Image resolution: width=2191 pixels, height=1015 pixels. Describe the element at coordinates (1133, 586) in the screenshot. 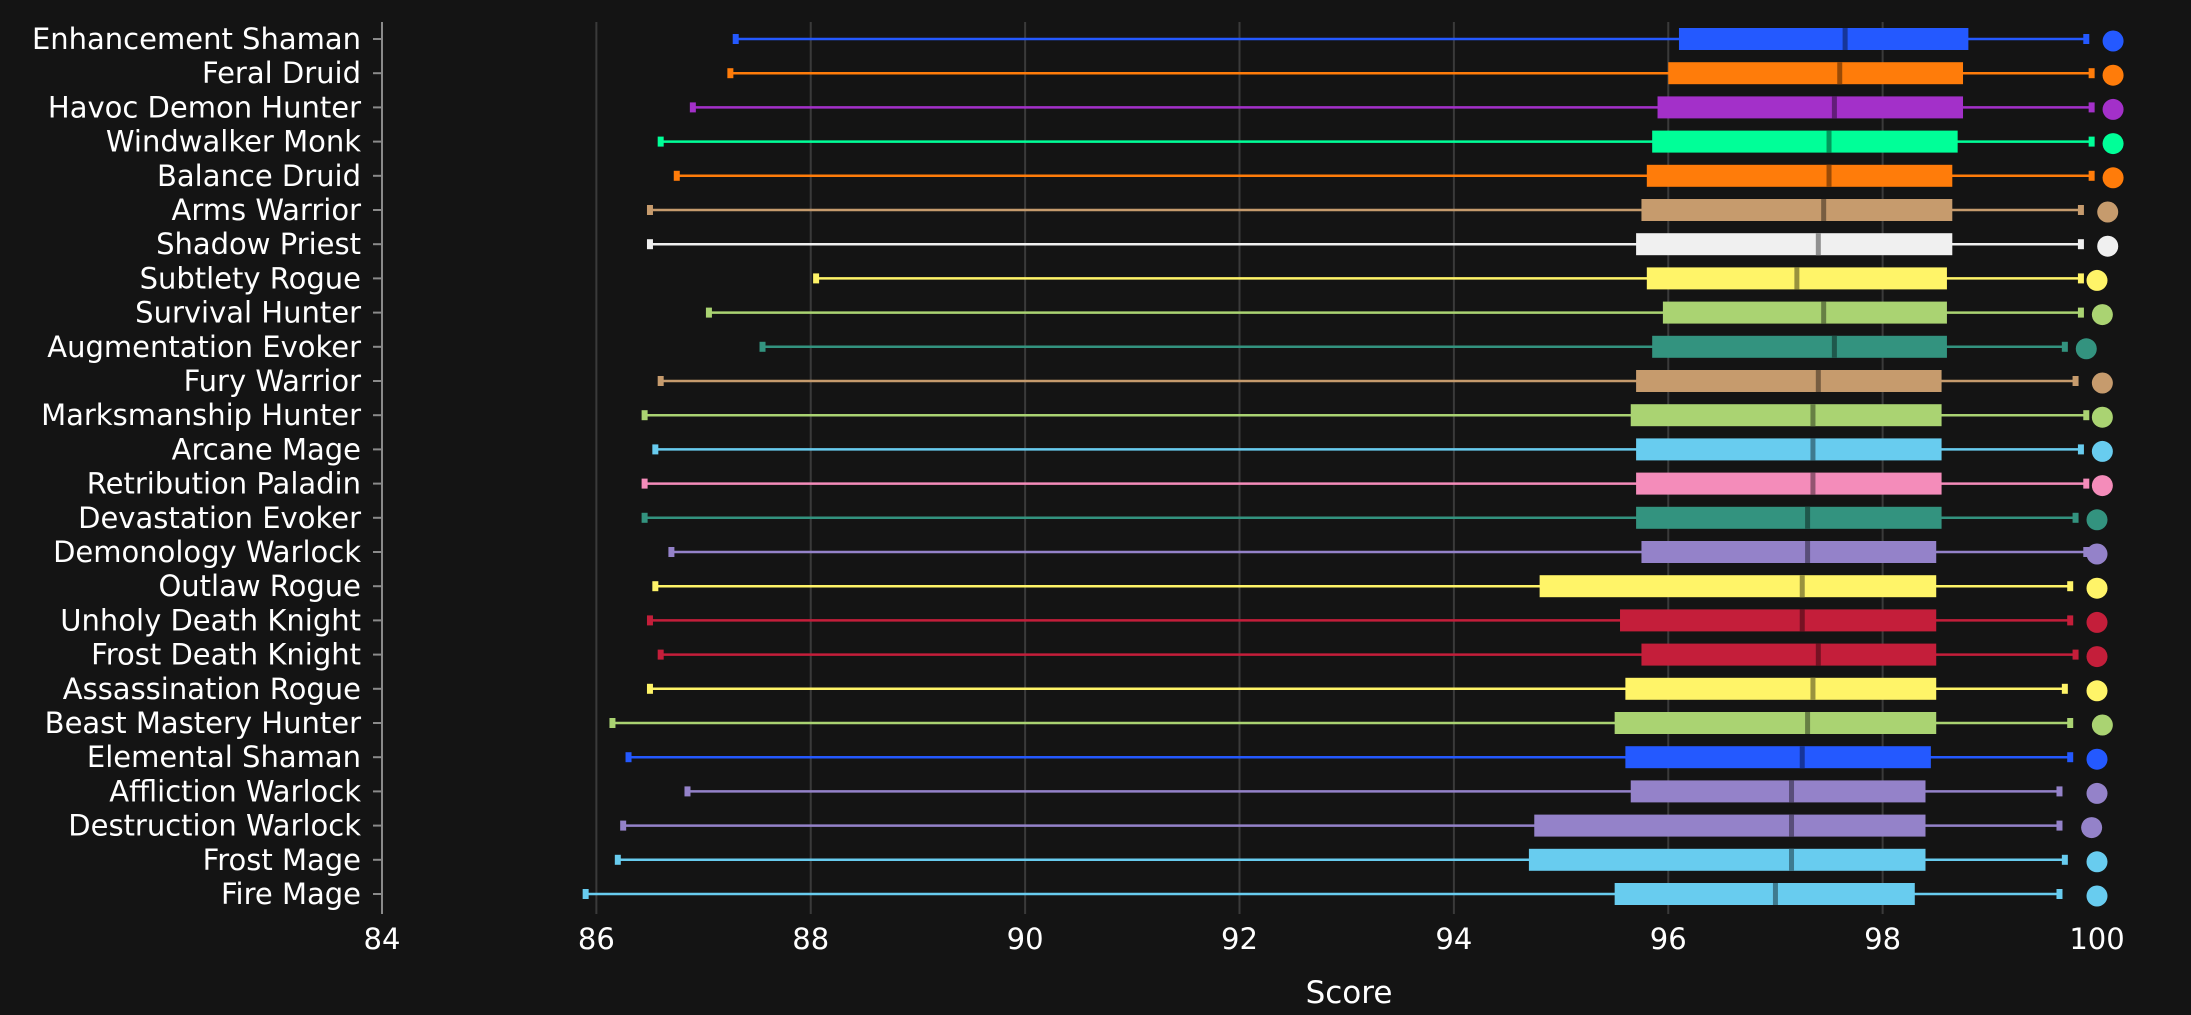

I see `box-row: Outlaw Rogue` at that location.